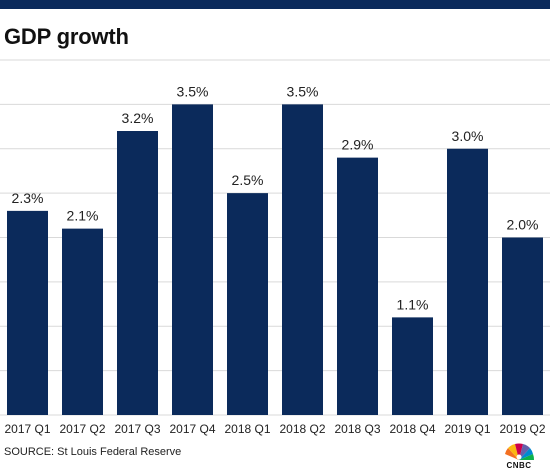 The height and width of the screenshot is (473, 550). I want to click on x-tick-label: 2018 Q4, so click(412, 429).